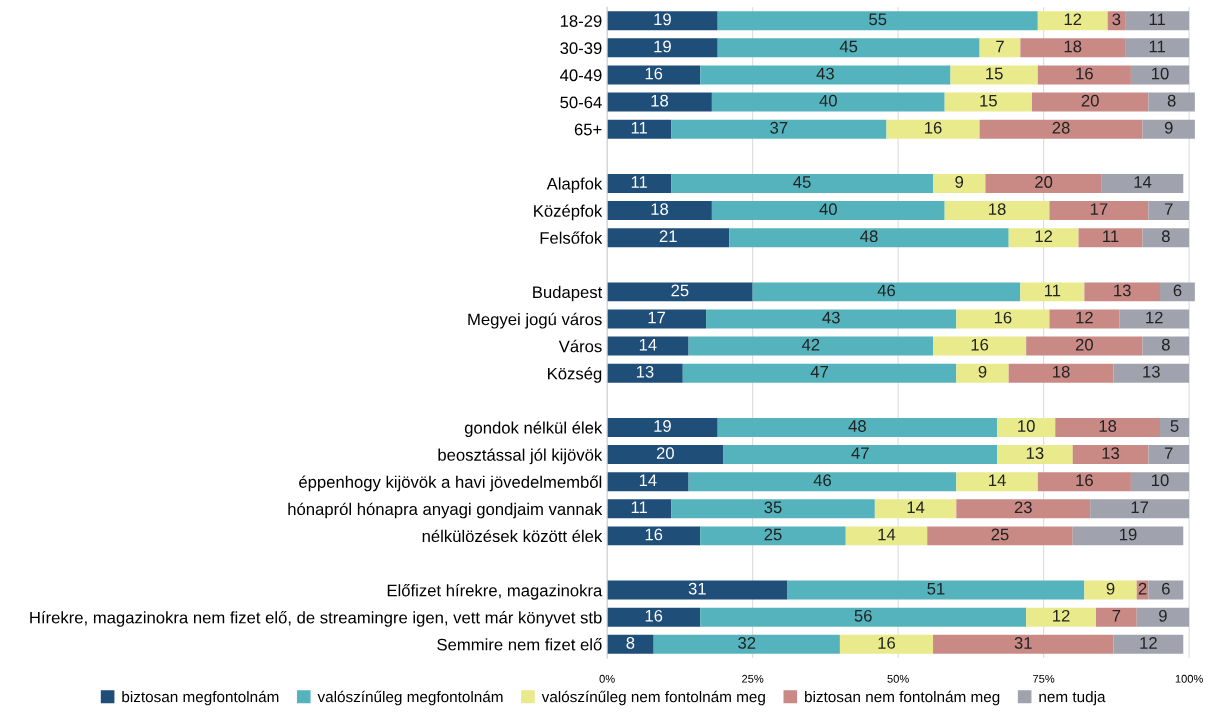 The width and height of the screenshot is (1207, 719). Describe the element at coordinates (1116, 19) in the screenshot. I see `data-label: 3` at that location.